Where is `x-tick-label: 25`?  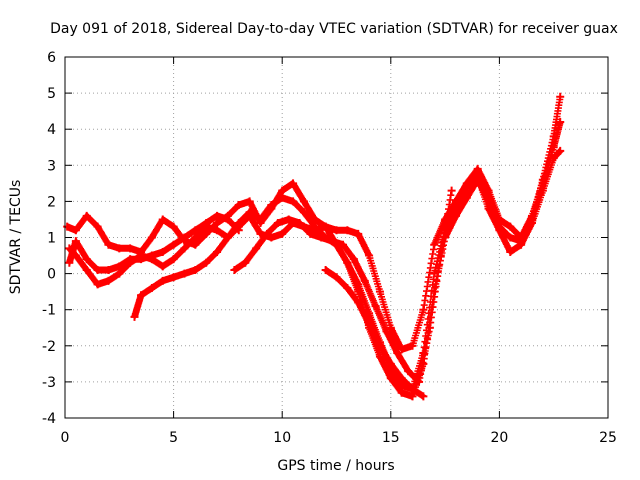
x-tick-label: 25 is located at coordinates (608, 438).